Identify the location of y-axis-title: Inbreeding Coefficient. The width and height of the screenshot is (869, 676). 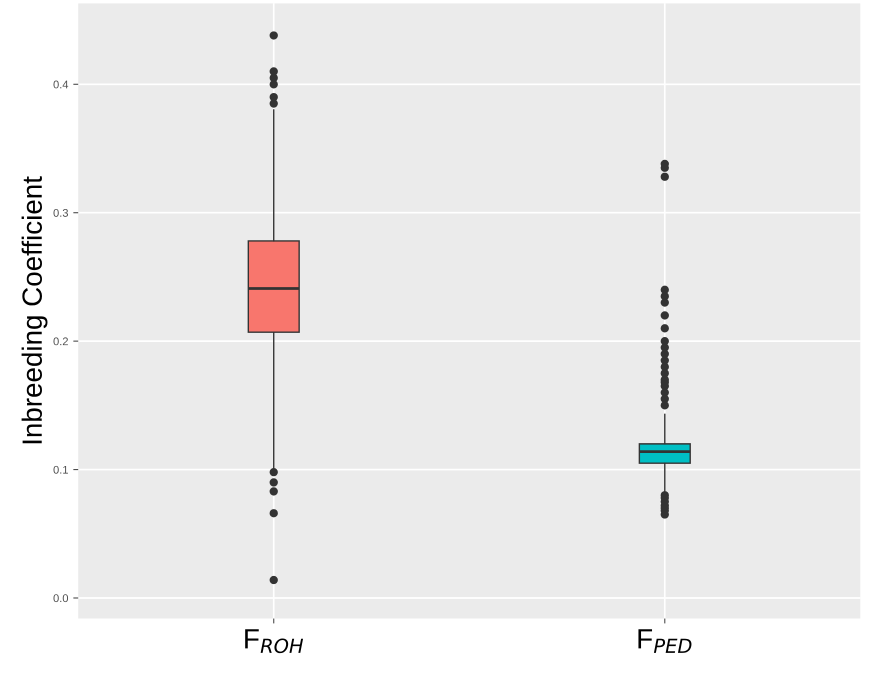
(35, 310).